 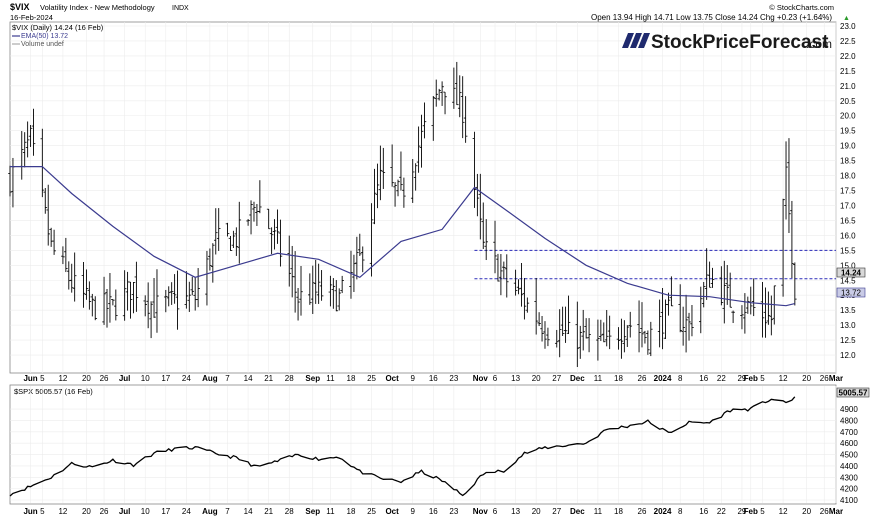 I want to click on x-tick-label: 28, so click(x=289, y=511).